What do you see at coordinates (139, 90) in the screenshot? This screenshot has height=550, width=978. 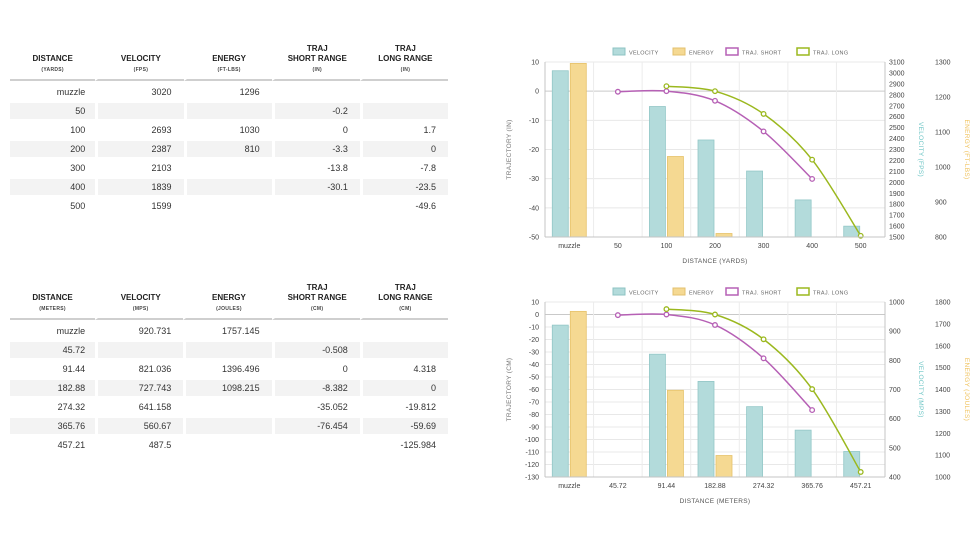 I see `table-cell: 3020` at bounding box center [139, 90].